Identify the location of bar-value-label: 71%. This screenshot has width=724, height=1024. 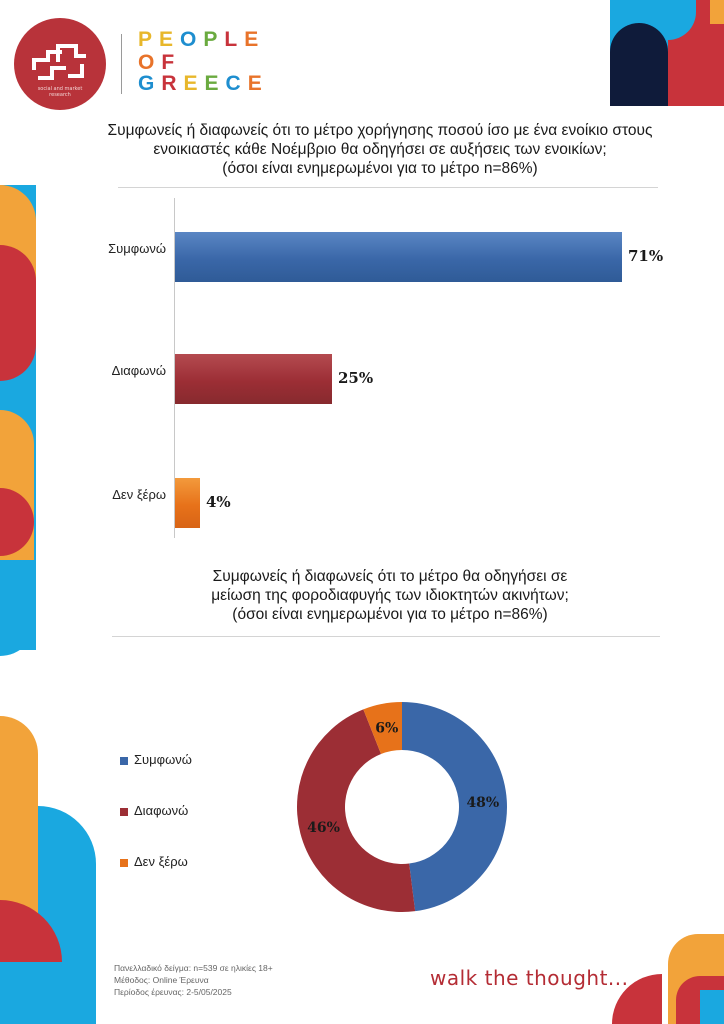
(646, 256).